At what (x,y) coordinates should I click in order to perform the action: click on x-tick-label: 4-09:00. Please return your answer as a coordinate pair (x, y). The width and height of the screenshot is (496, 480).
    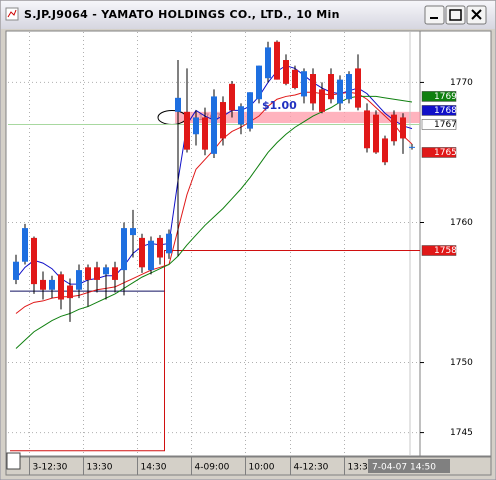
    Looking at the image, I should click on (212, 468).